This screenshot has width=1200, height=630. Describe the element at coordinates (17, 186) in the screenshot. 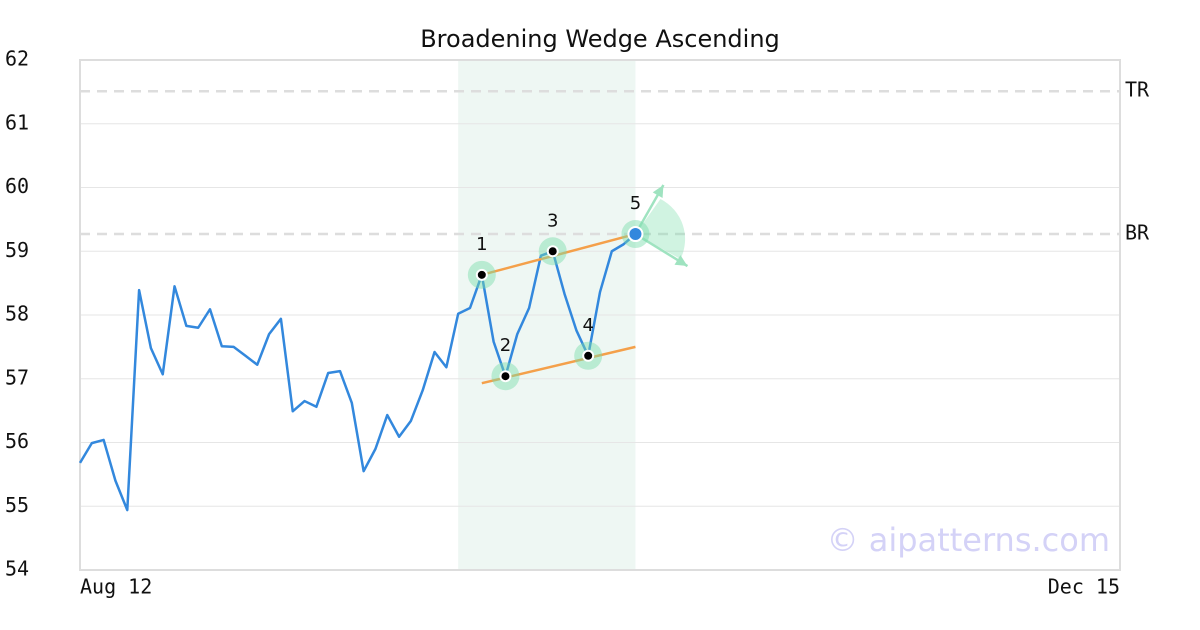

I see `y-tick-label: 60` at that location.